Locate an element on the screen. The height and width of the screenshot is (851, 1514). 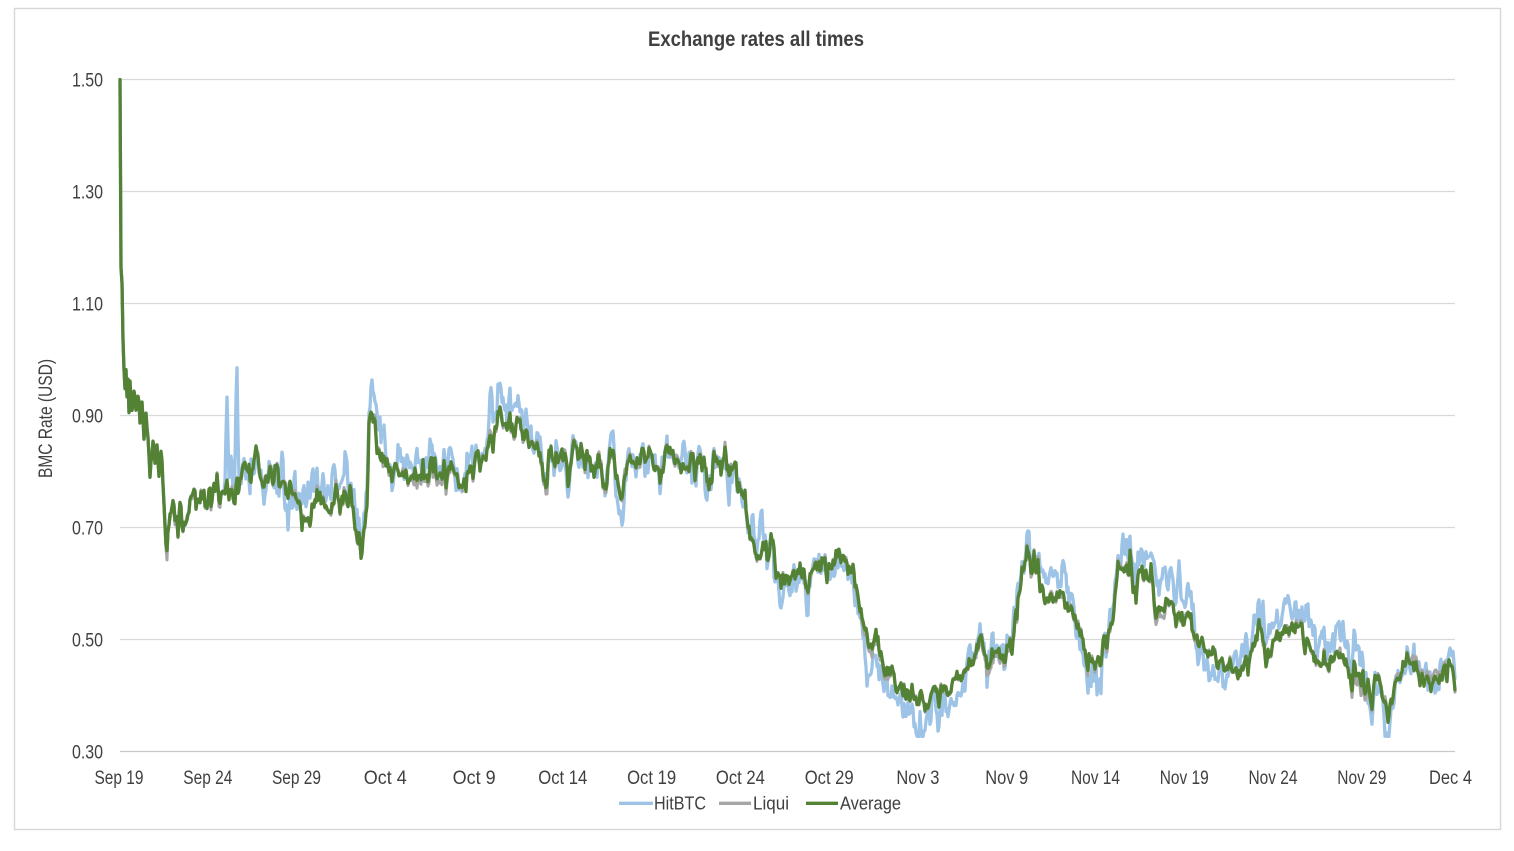
svg-text: Oct 19 is located at coordinates (651, 778).